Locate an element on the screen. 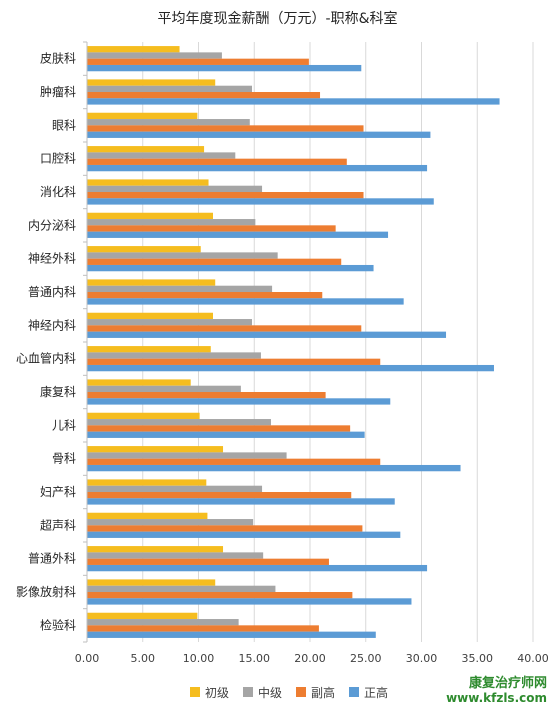 The image size is (555, 710). category-label: 皮肤科 is located at coordinates (58, 58).